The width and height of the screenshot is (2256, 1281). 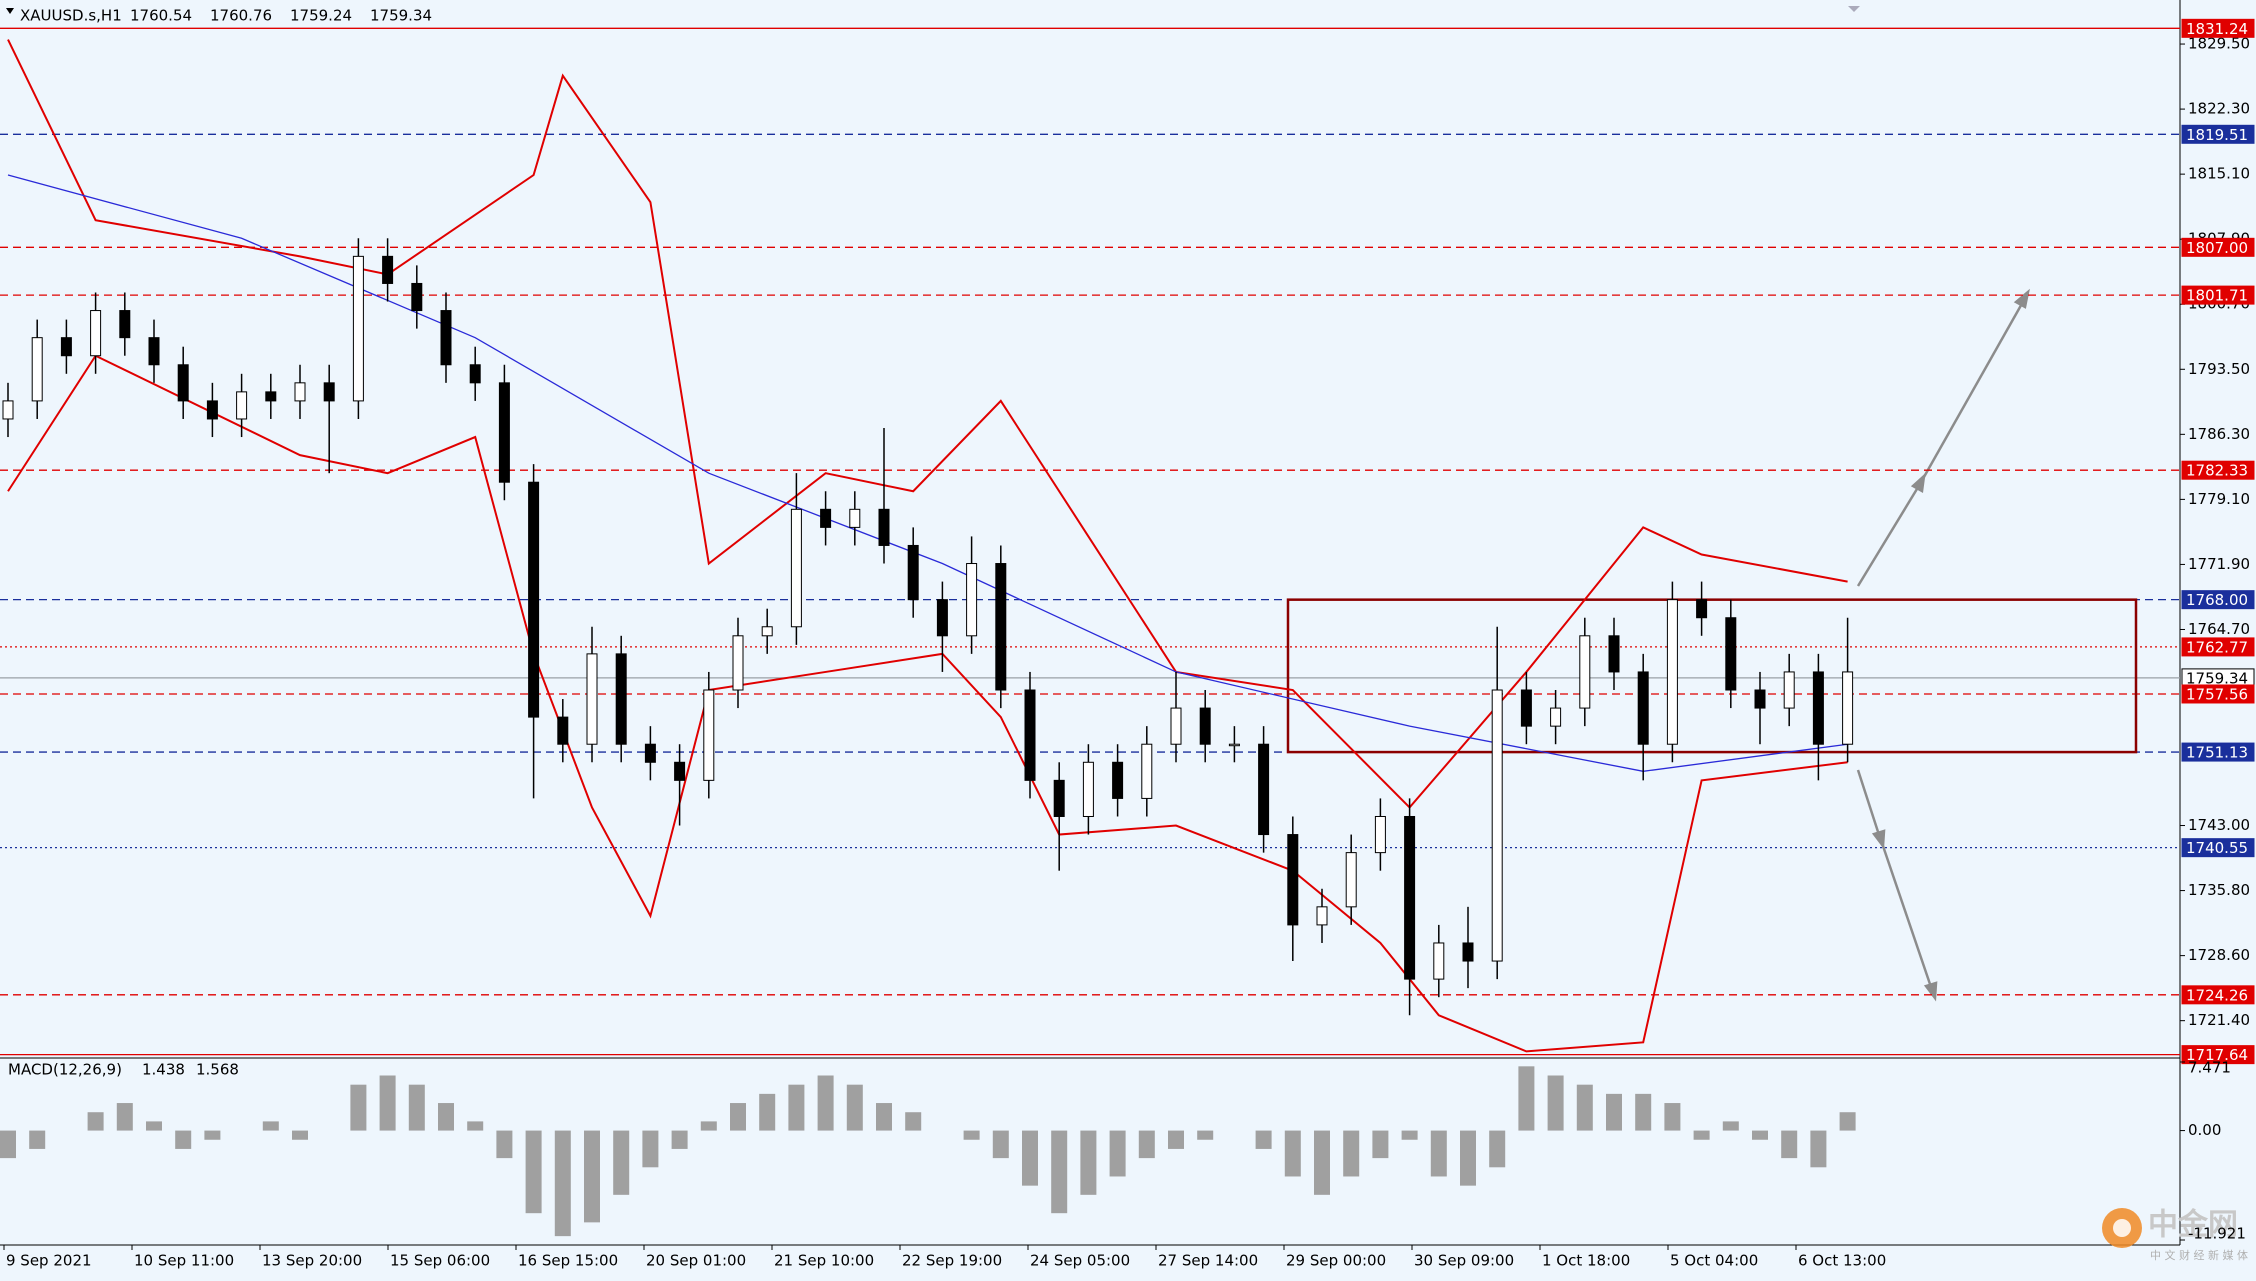 I want to click on level-label: 1768.00, so click(x=2217, y=600).